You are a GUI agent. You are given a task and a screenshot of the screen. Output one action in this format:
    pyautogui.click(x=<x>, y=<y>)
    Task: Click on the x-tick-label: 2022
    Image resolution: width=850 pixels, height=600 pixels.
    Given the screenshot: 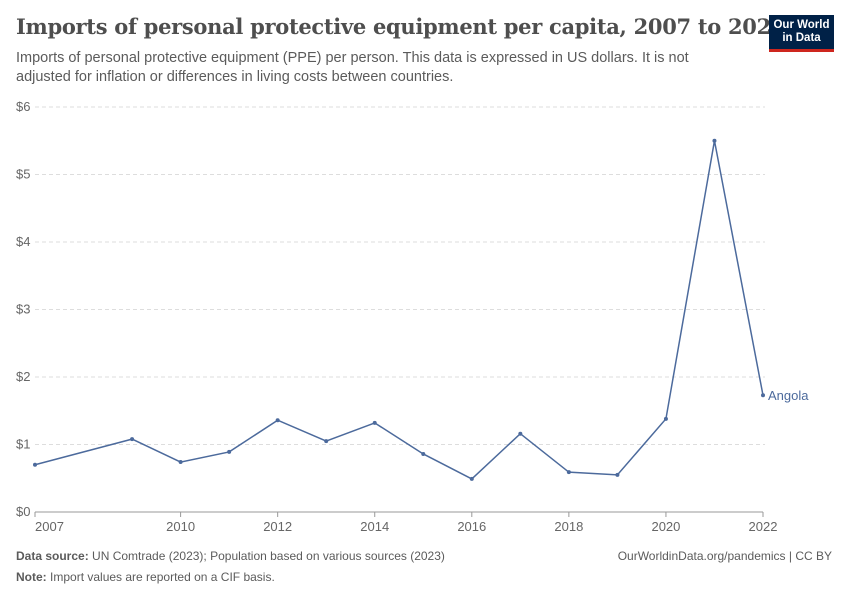 What is the action you would take?
    pyautogui.click(x=763, y=526)
    